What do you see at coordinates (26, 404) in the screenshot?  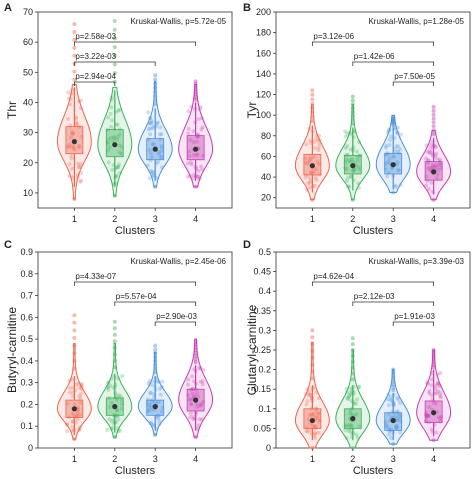 I see `y-tick-label: 0.2` at bounding box center [26, 404].